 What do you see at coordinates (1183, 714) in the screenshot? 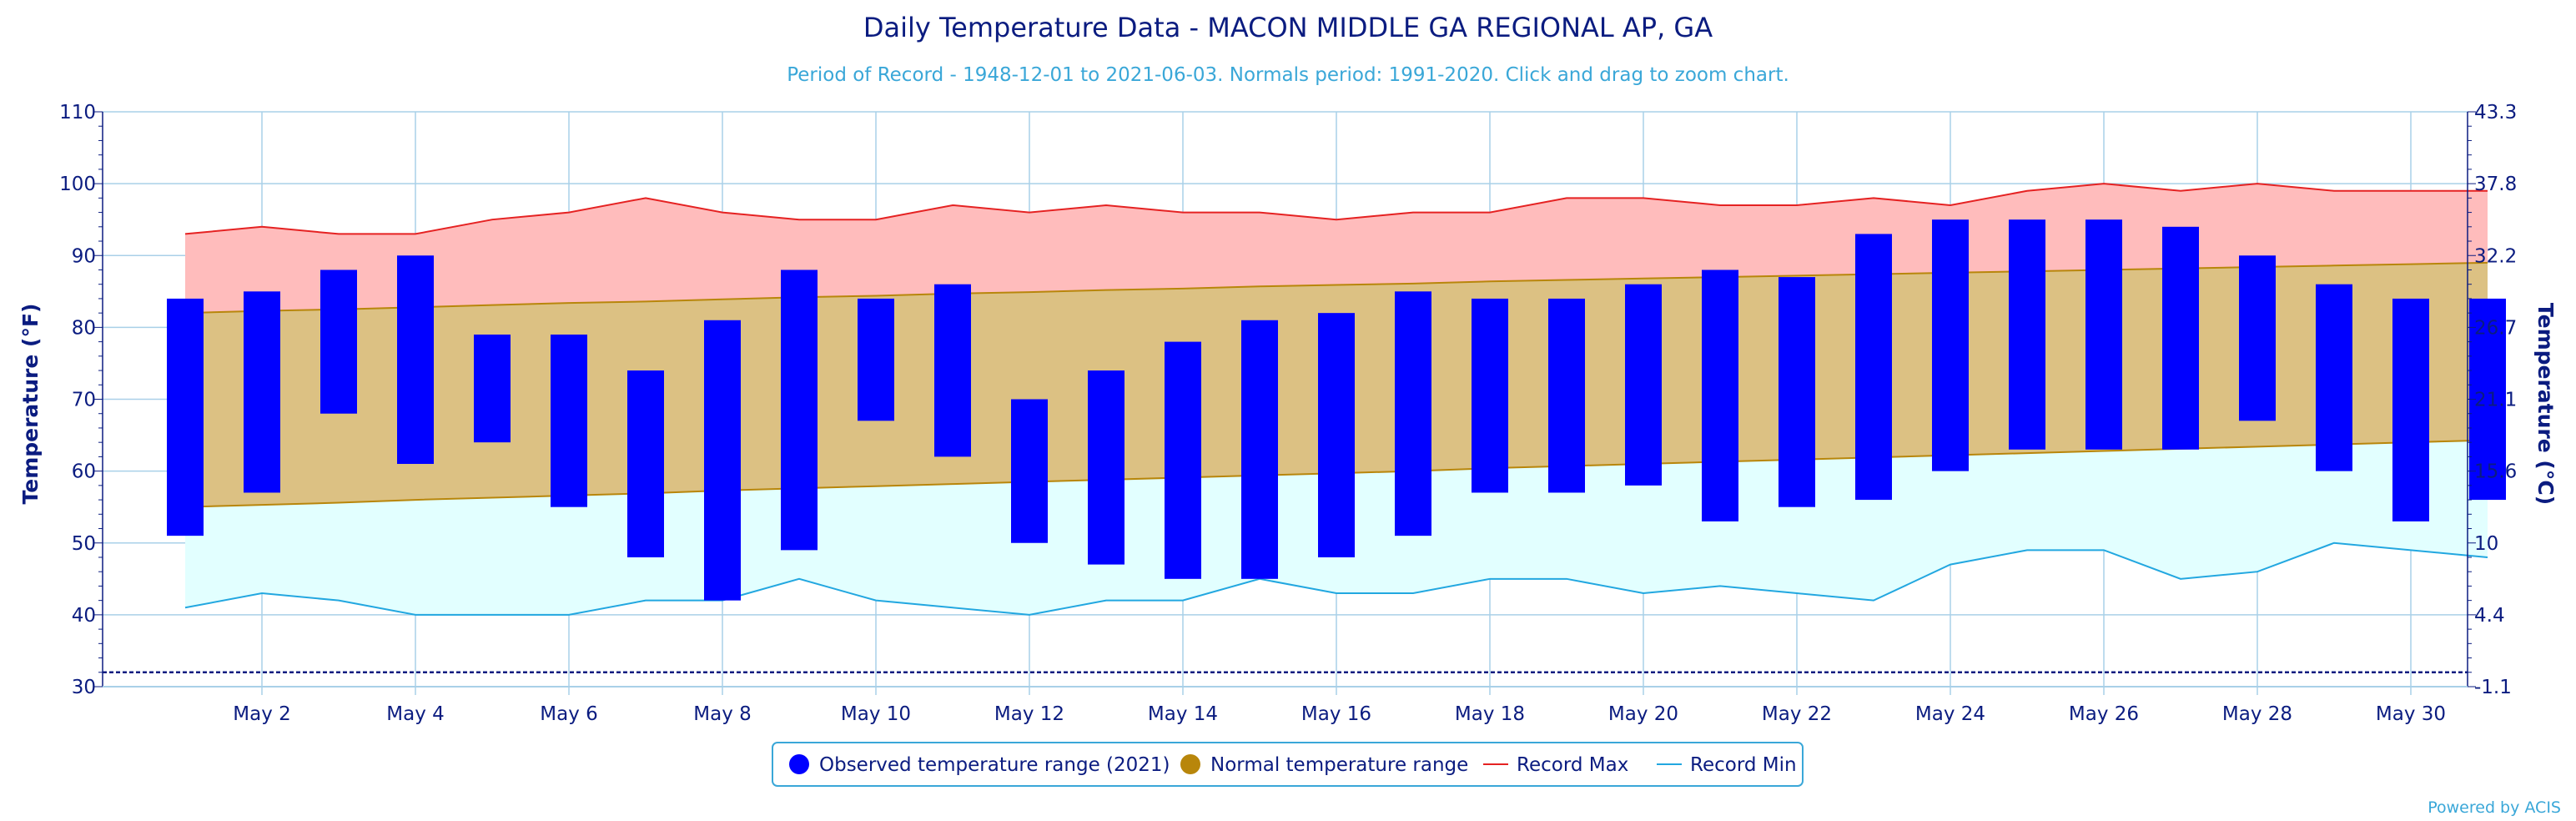
I see `x-tick-label: May 14` at bounding box center [1183, 714].